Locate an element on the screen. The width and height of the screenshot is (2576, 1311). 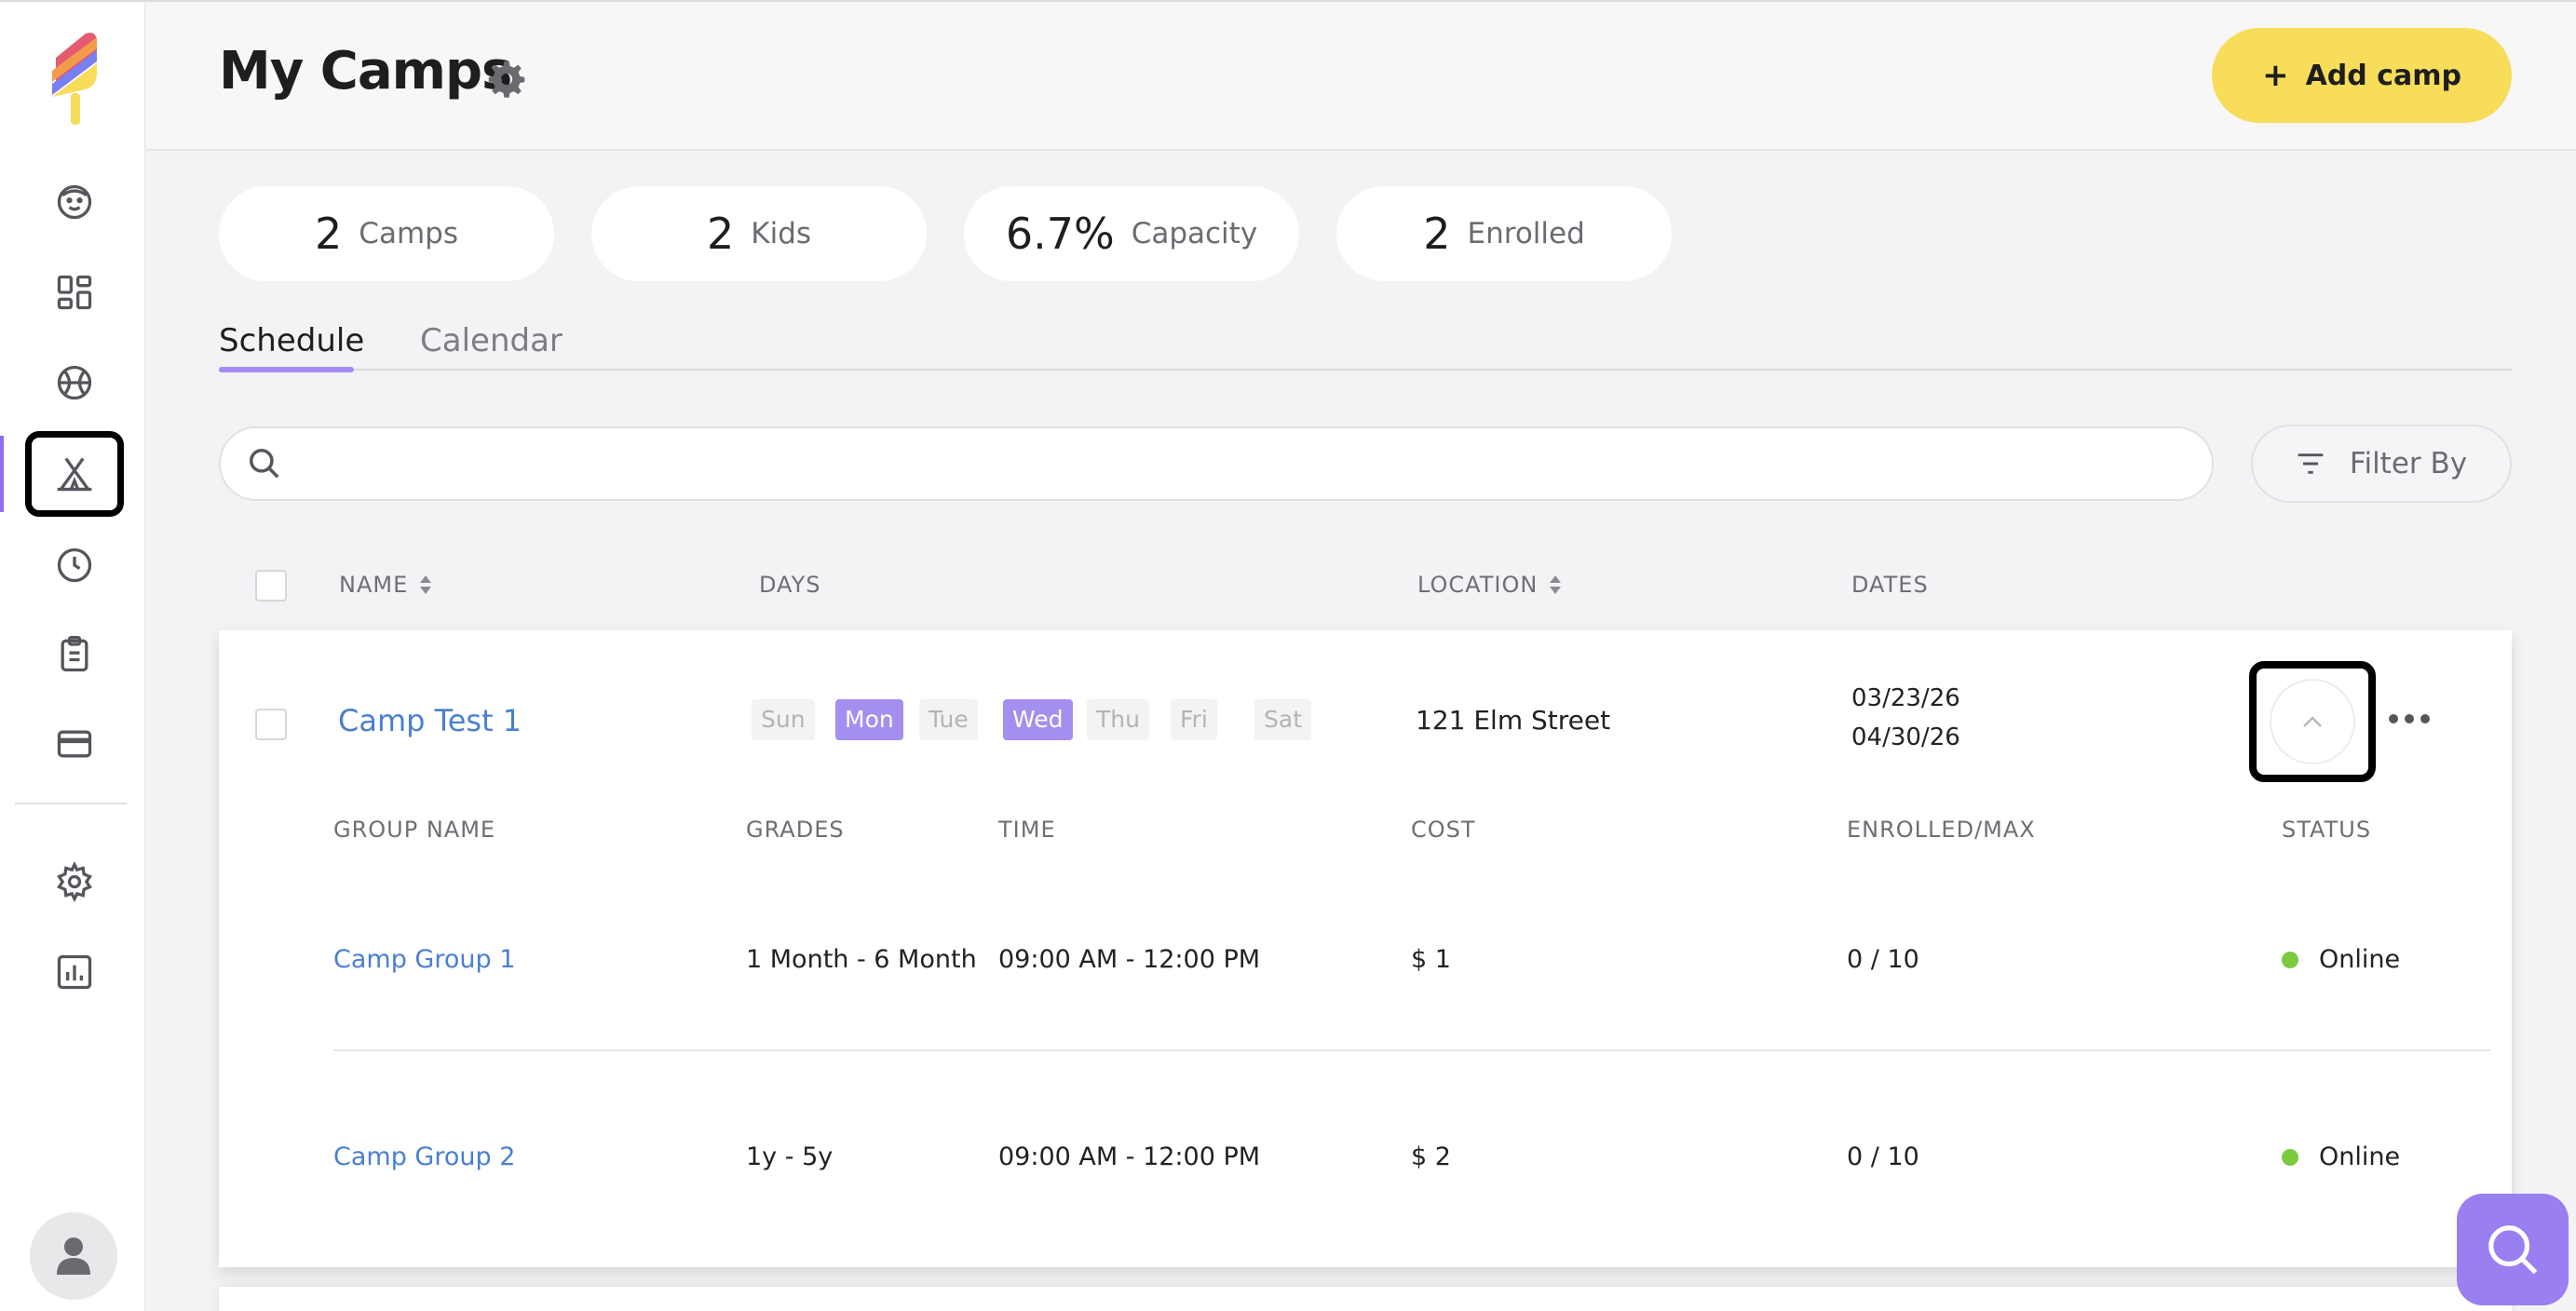
filter-icon is located at coordinates (2311, 464).